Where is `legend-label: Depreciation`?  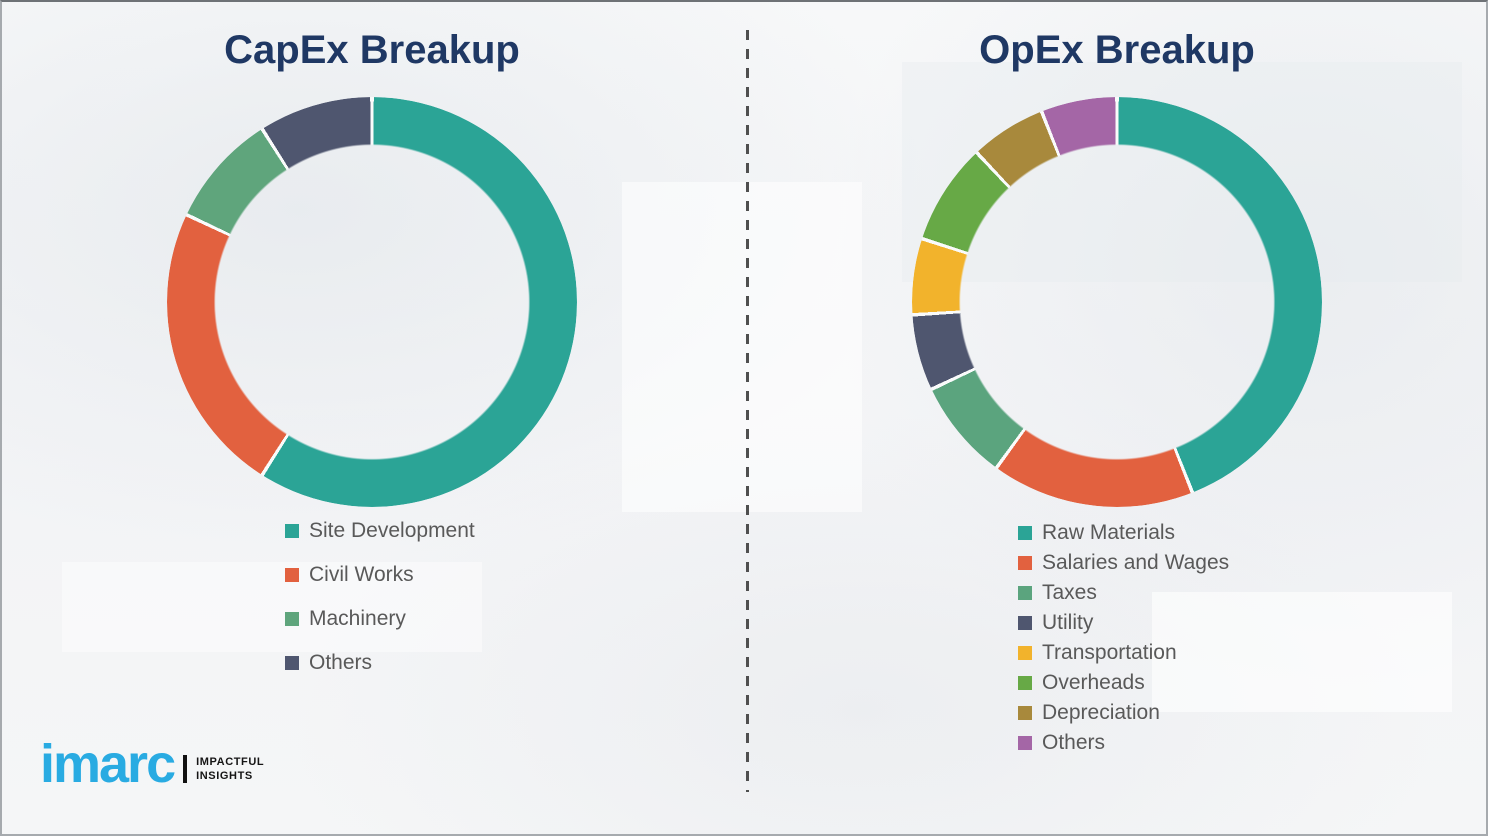
legend-label: Depreciation is located at coordinates (1101, 712).